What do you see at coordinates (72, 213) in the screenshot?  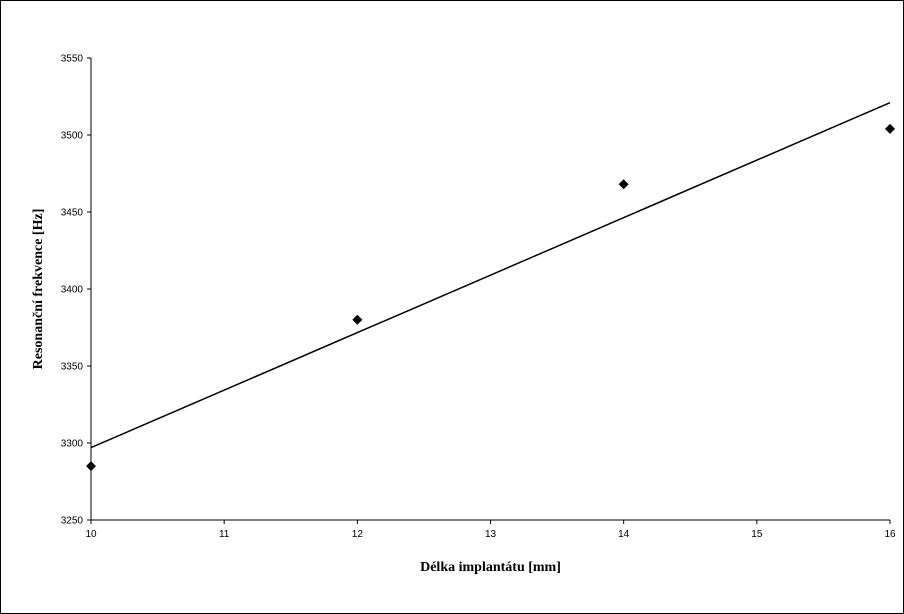 I see `y-tick-label: 3450` at bounding box center [72, 213].